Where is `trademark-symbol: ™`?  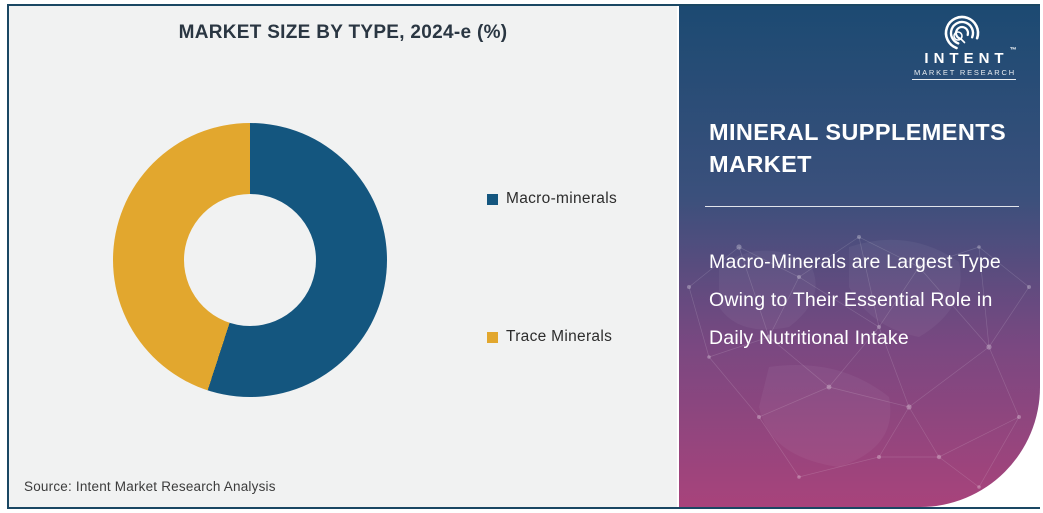 trademark-symbol: ™ is located at coordinates (1013, 50).